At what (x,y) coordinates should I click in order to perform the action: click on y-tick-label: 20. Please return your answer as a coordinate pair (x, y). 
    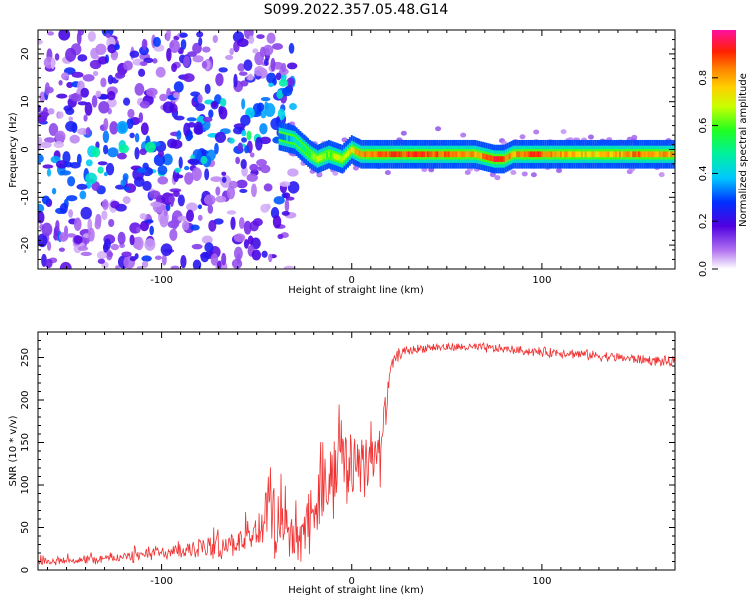
    Looking at the image, I should click on (25, 54).